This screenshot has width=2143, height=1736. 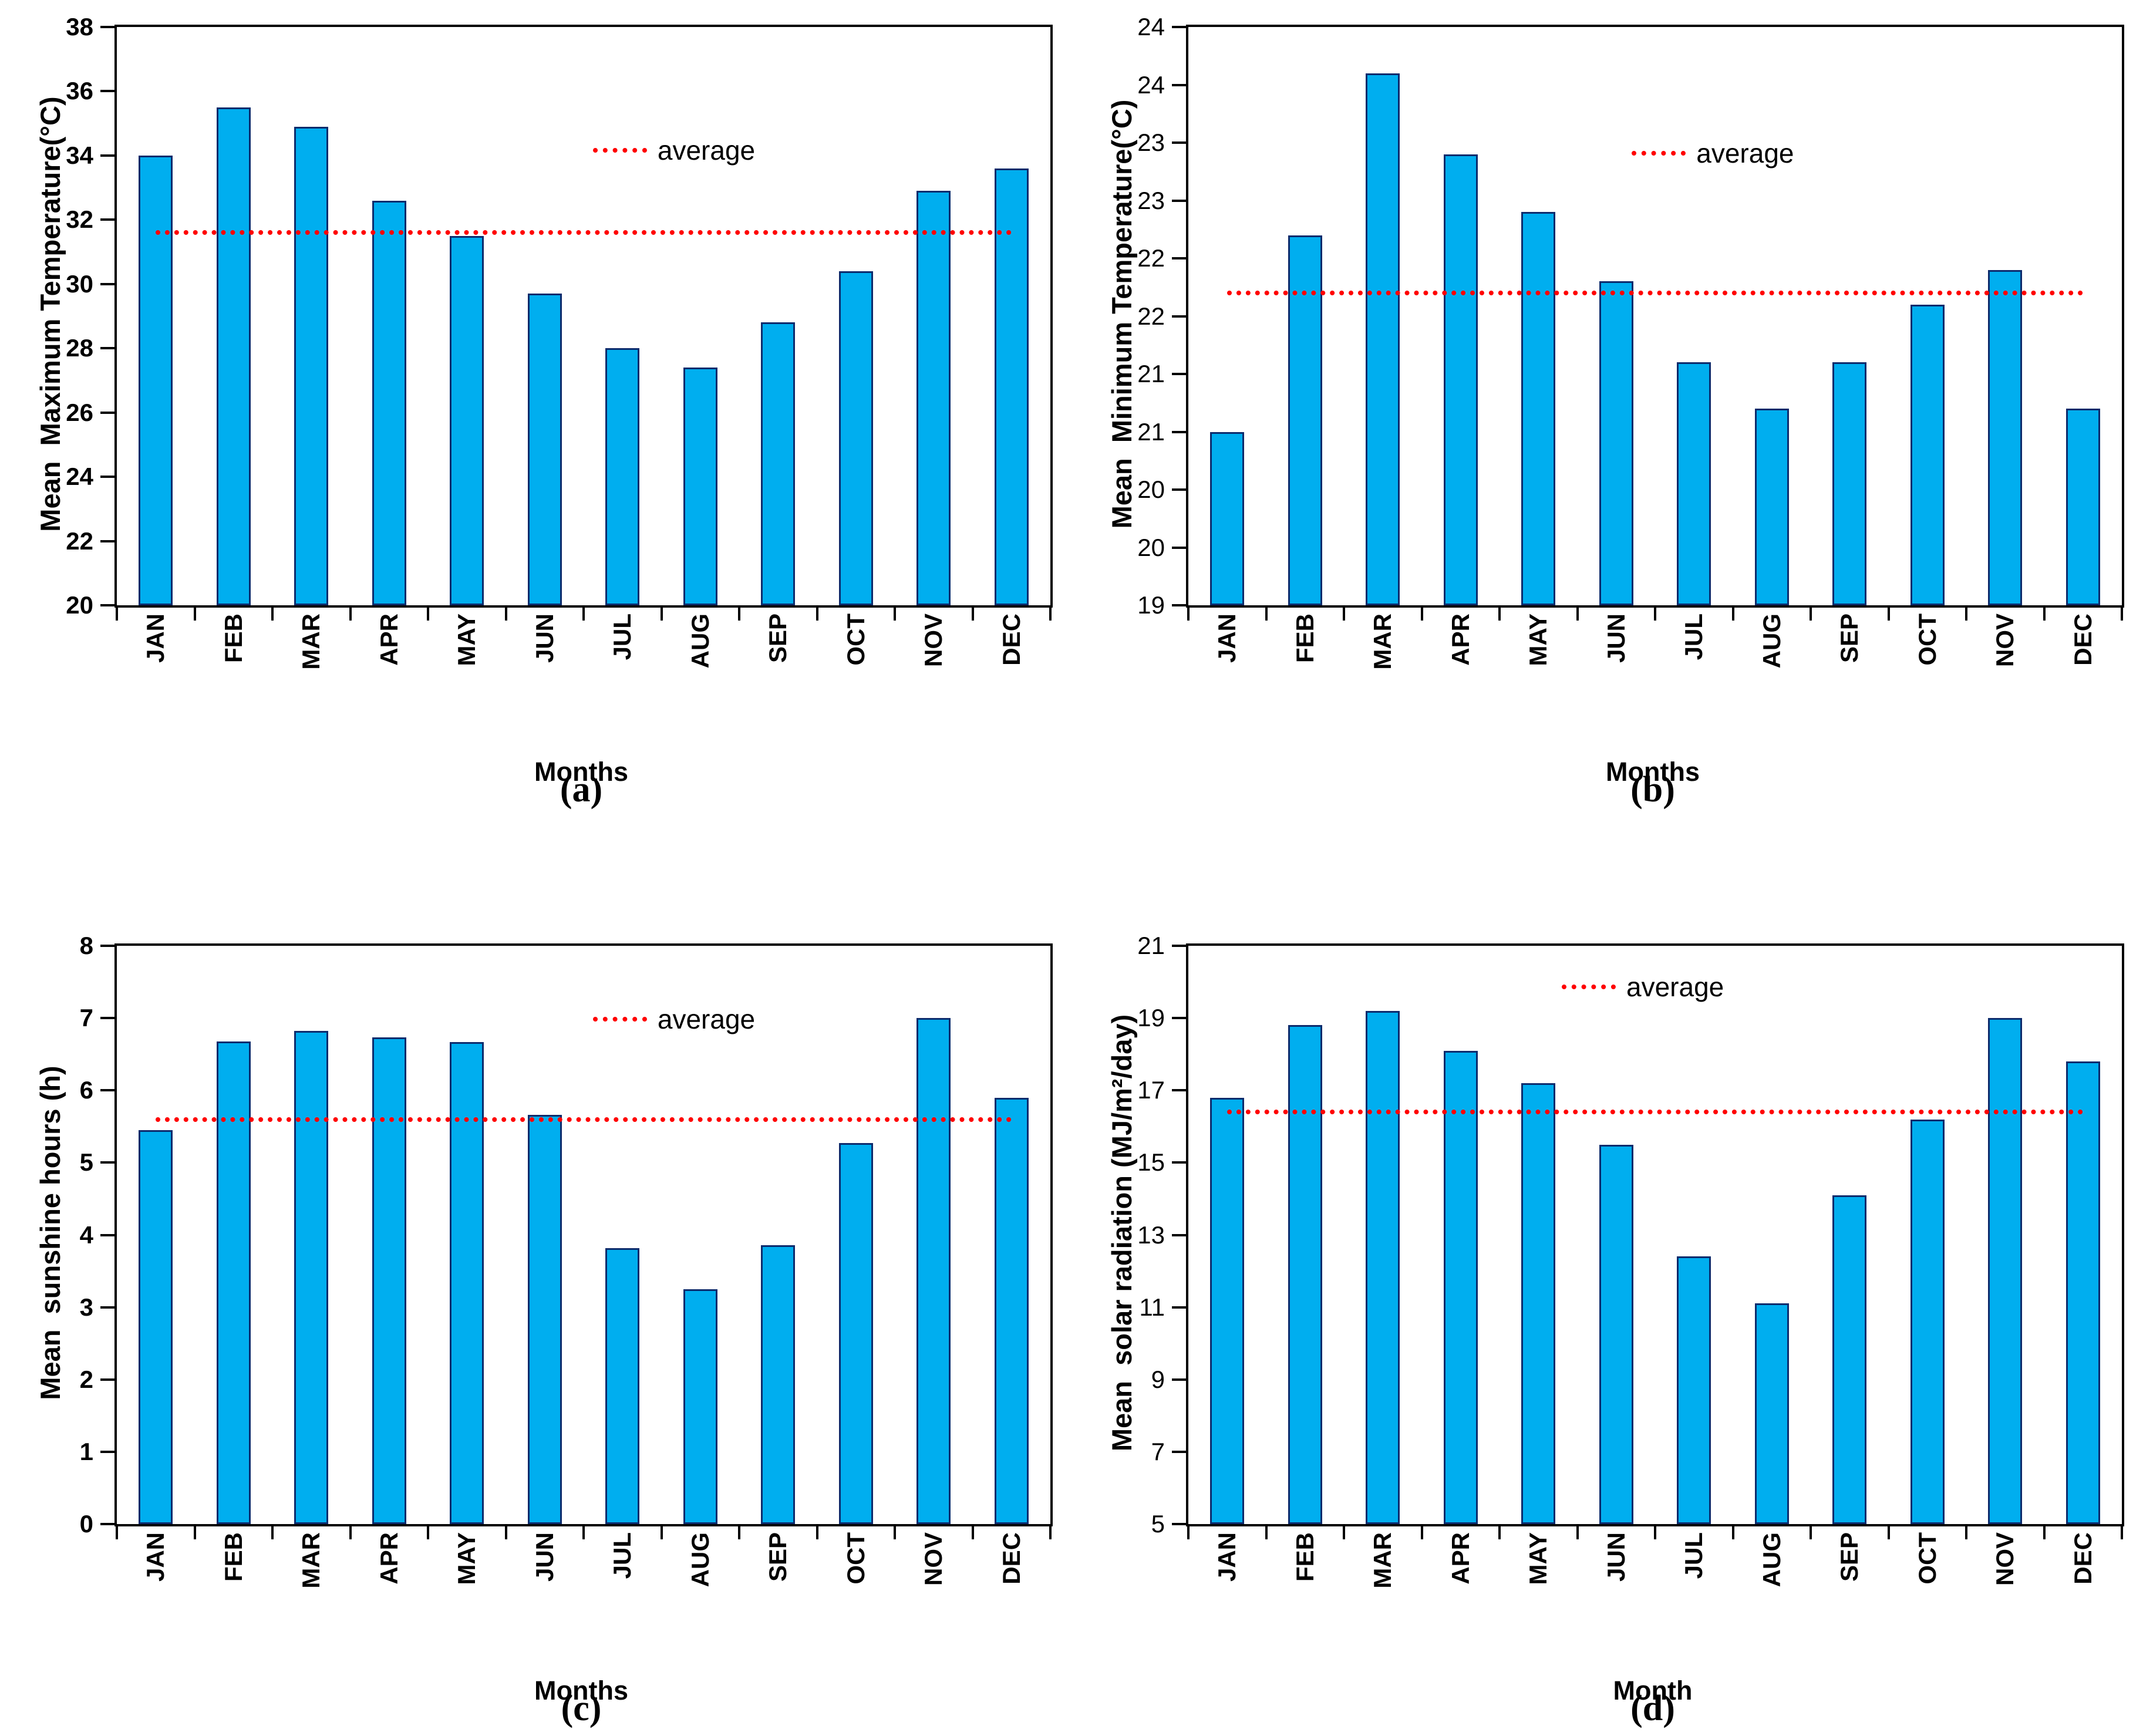 What do you see at coordinates (79, 219) in the screenshot?
I see `y-tick-label: 32` at bounding box center [79, 219].